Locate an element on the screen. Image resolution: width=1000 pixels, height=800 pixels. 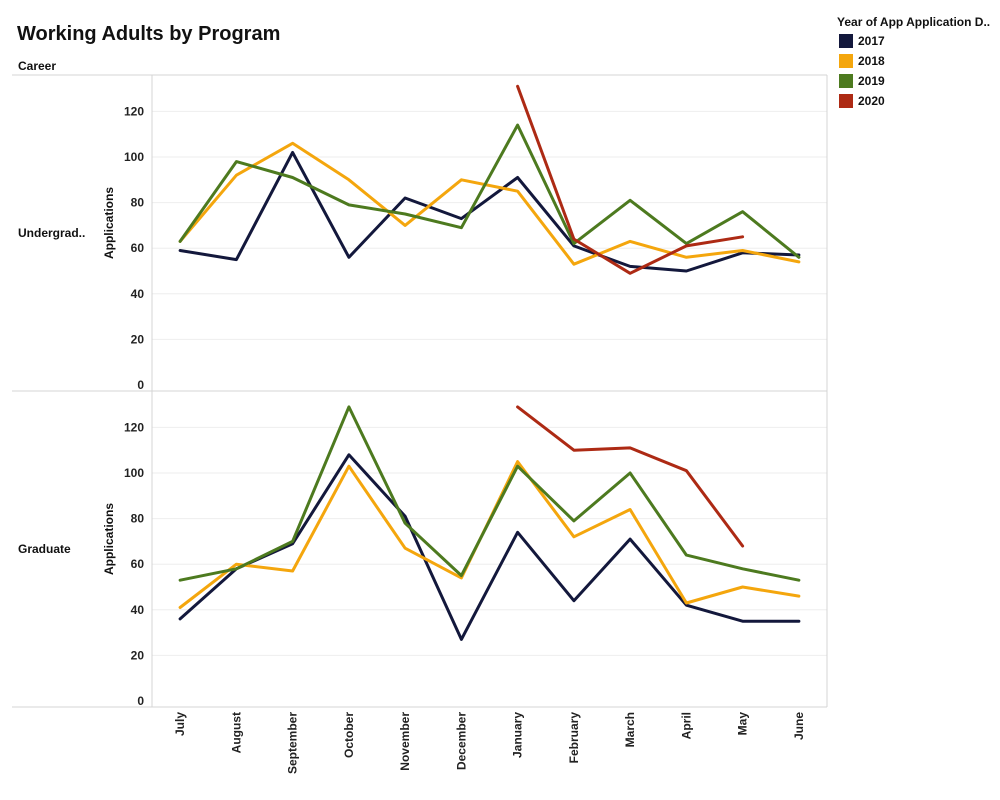
x-tick-label: January is located at coordinates (518, 735).